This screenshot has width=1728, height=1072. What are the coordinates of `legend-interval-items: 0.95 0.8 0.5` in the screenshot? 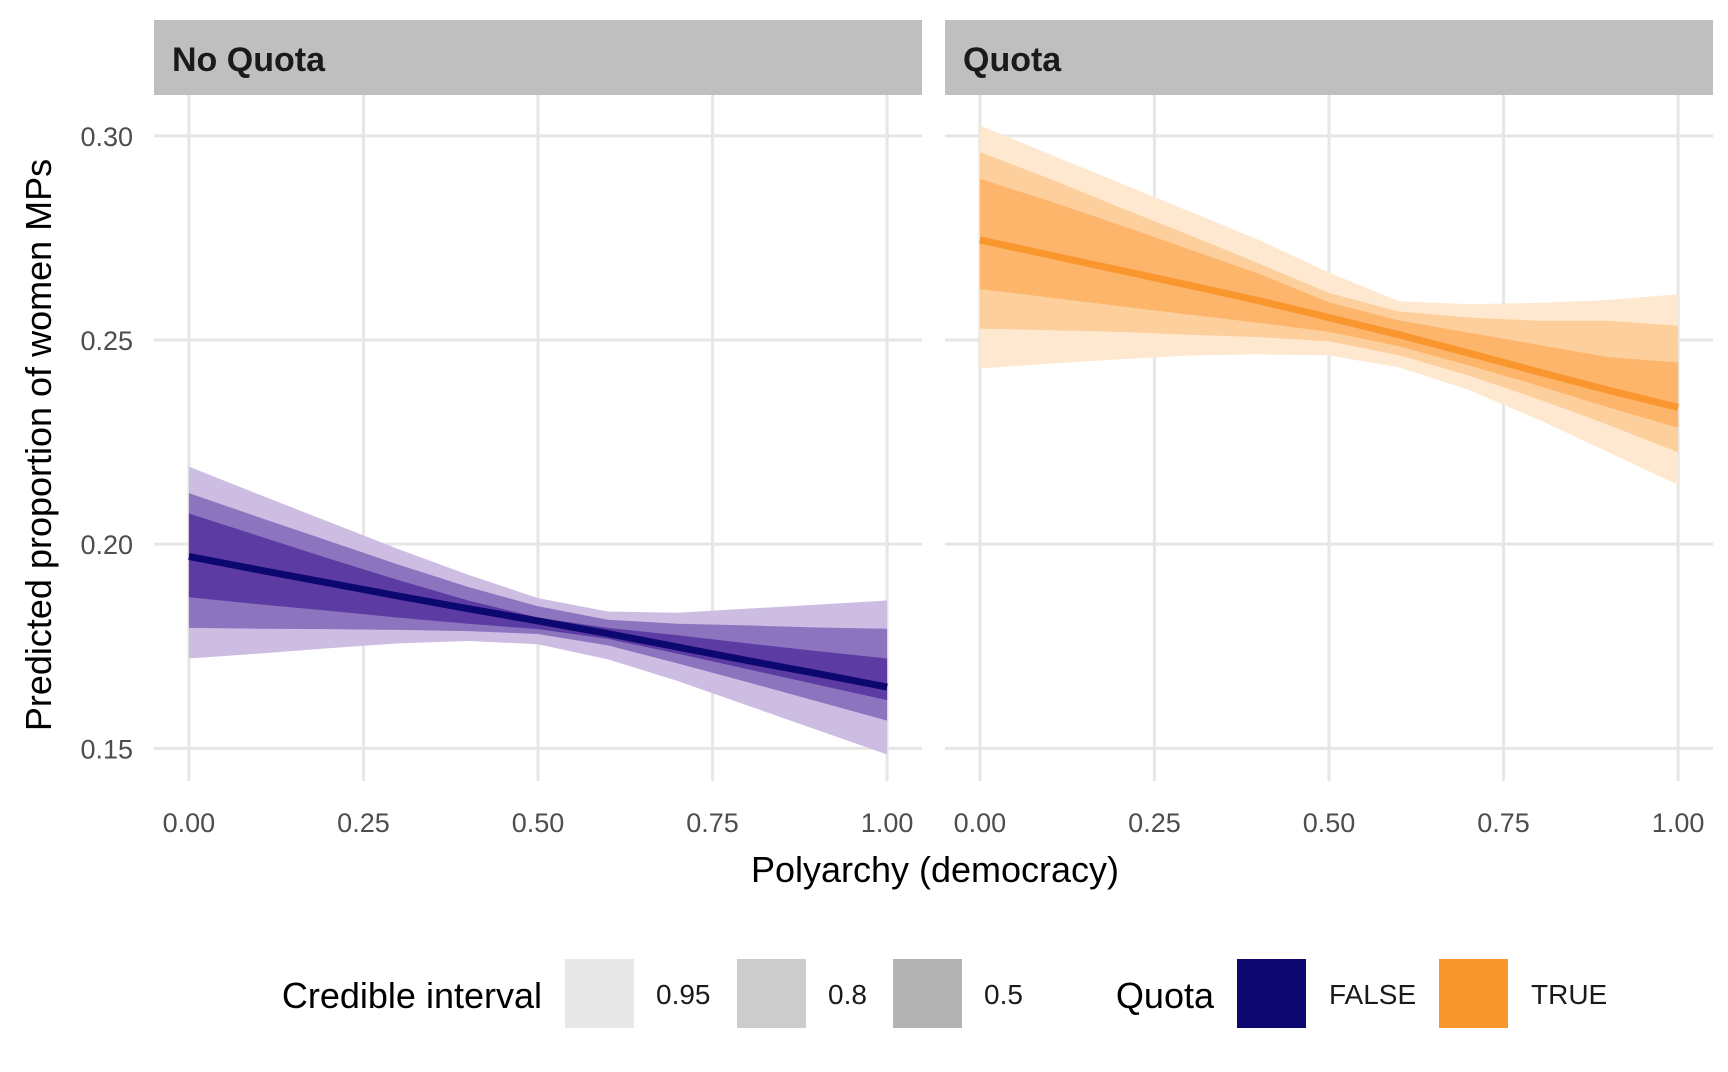 It's located at (794, 993).